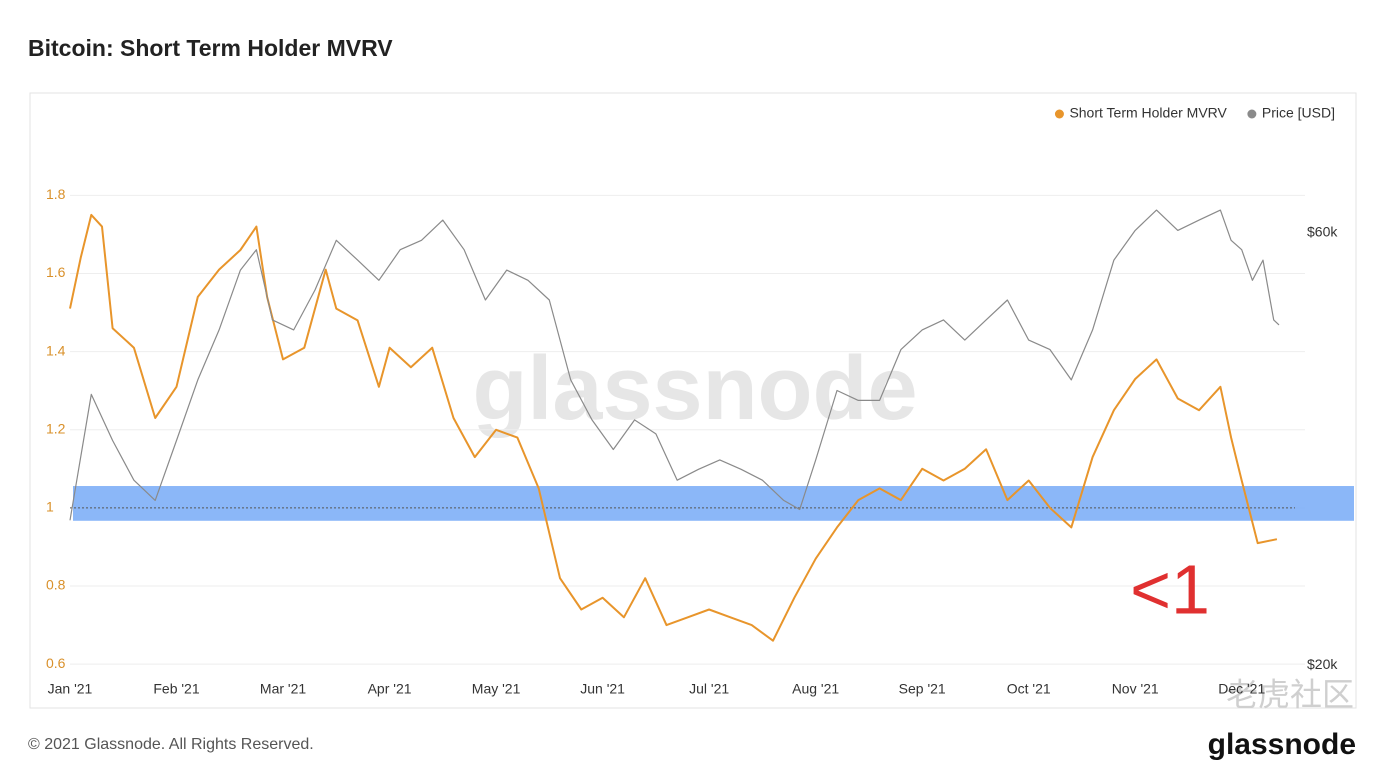  I want to click on x-tick-label: Aug '21, so click(815, 689).